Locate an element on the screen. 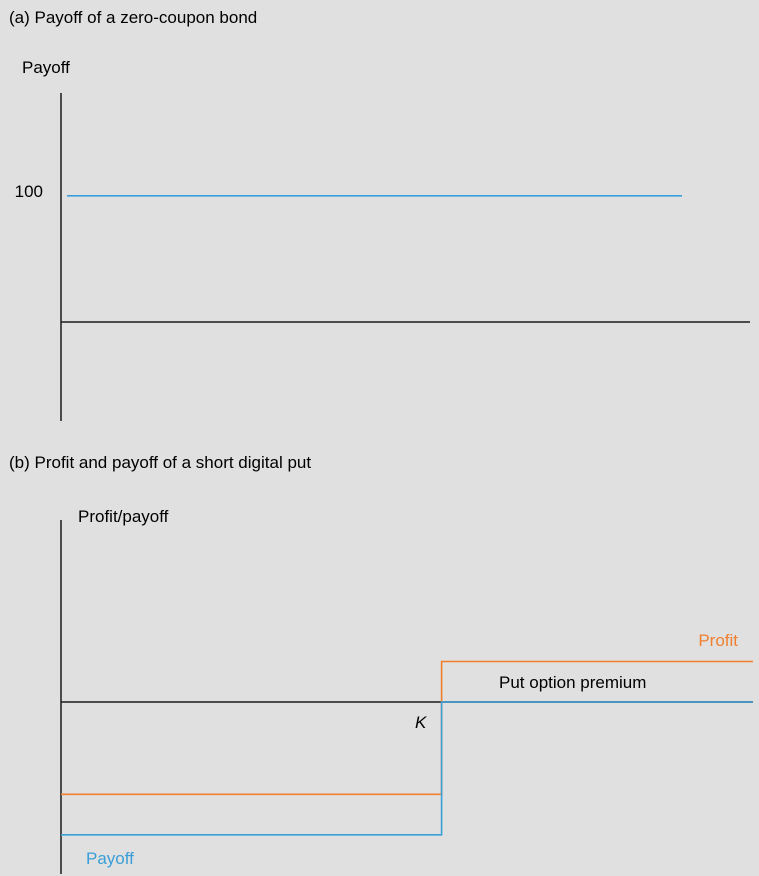 The height and width of the screenshot is (876, 759). strike-label: K is located at coordinates (421, 722).